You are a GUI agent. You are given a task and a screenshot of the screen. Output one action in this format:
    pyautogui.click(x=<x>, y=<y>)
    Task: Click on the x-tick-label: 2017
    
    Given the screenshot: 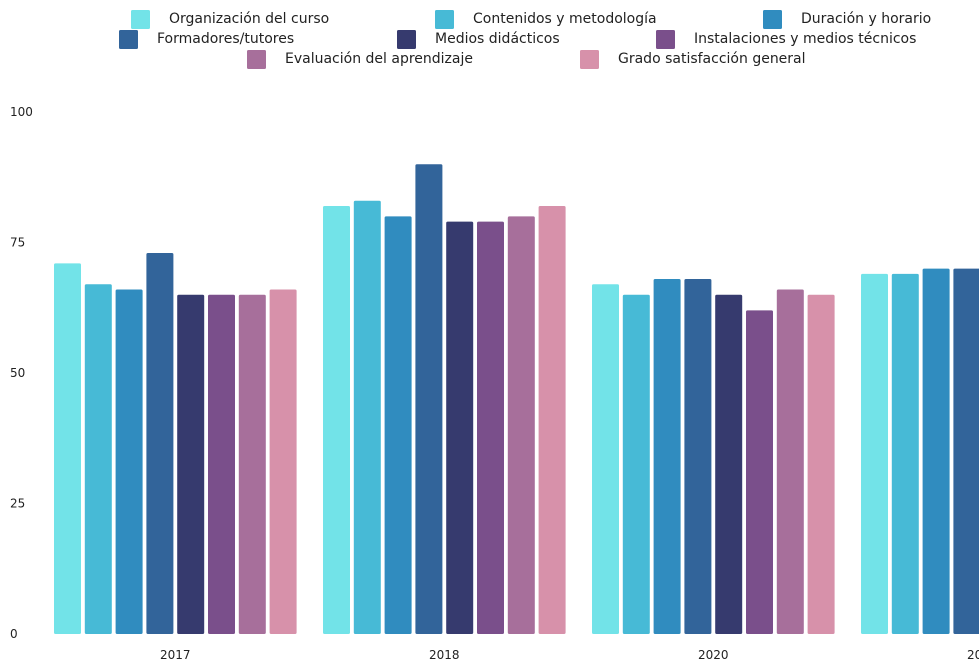 What is the action you would take?
    pyautogui.click(x=175, y=655)
    